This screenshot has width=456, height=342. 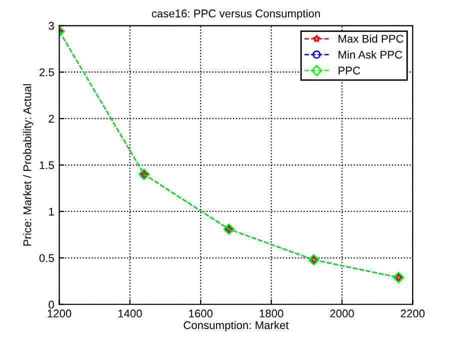 I want to click on x-tick-label: 2000, so click(x=342, y=314).